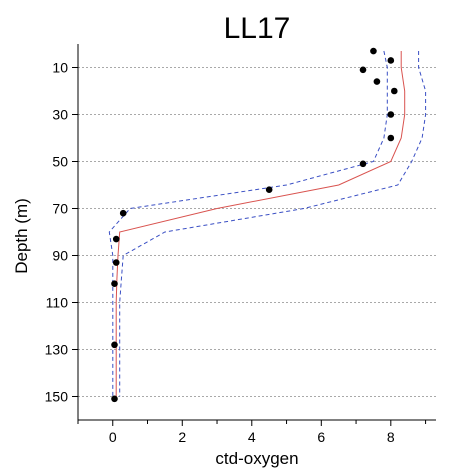 This screenshot has width=460, height=473. Describe the element at coordinates (21, 236) in the screenshot. I see `y-axis-label: Depth (m)` at that location.